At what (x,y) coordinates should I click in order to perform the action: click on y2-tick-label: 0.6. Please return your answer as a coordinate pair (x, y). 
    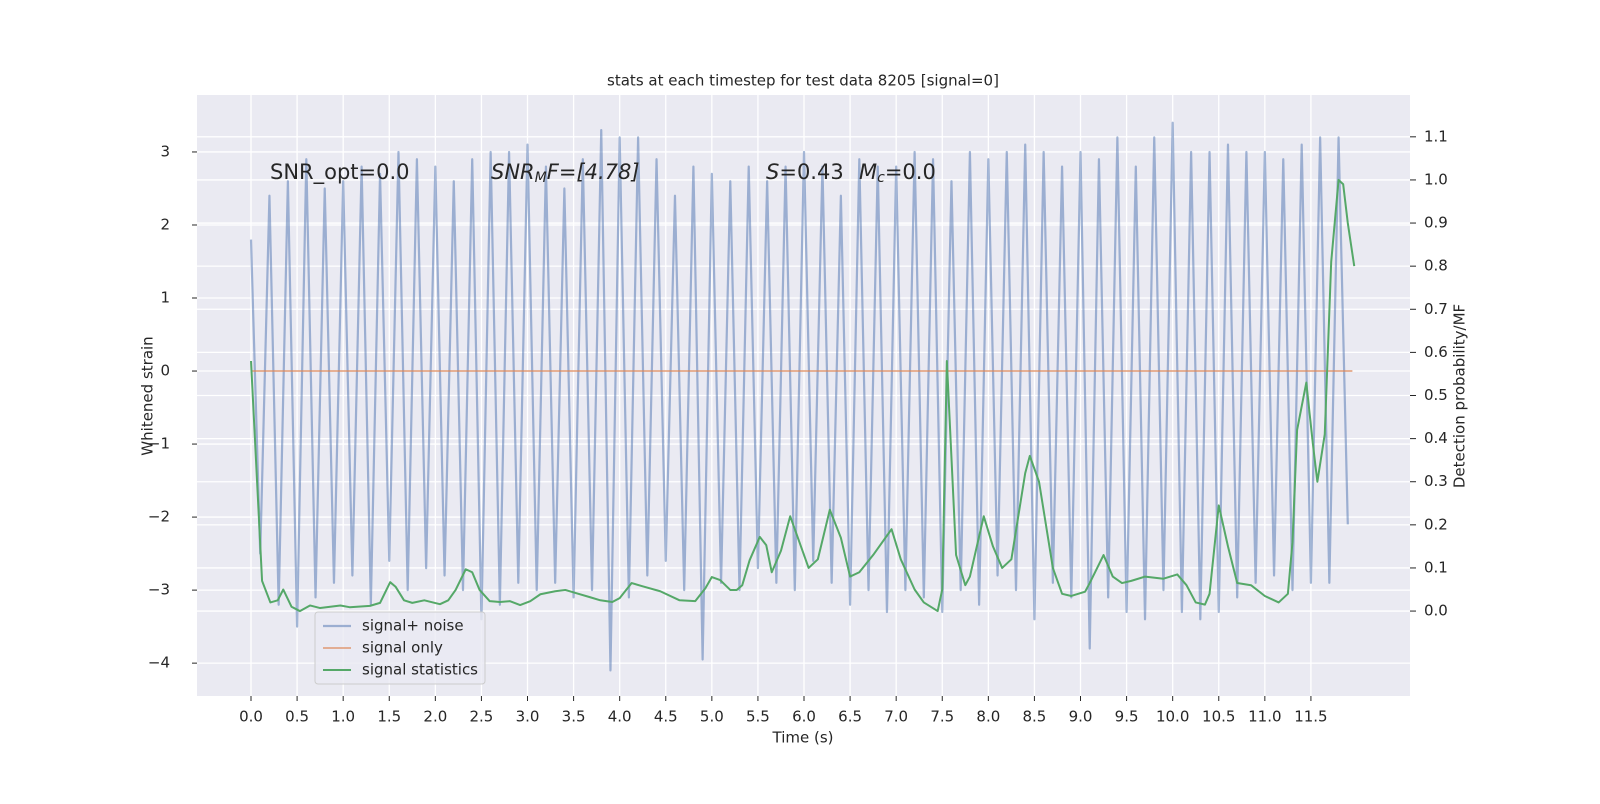
    Looking at the image, I should click on (1436, 352).